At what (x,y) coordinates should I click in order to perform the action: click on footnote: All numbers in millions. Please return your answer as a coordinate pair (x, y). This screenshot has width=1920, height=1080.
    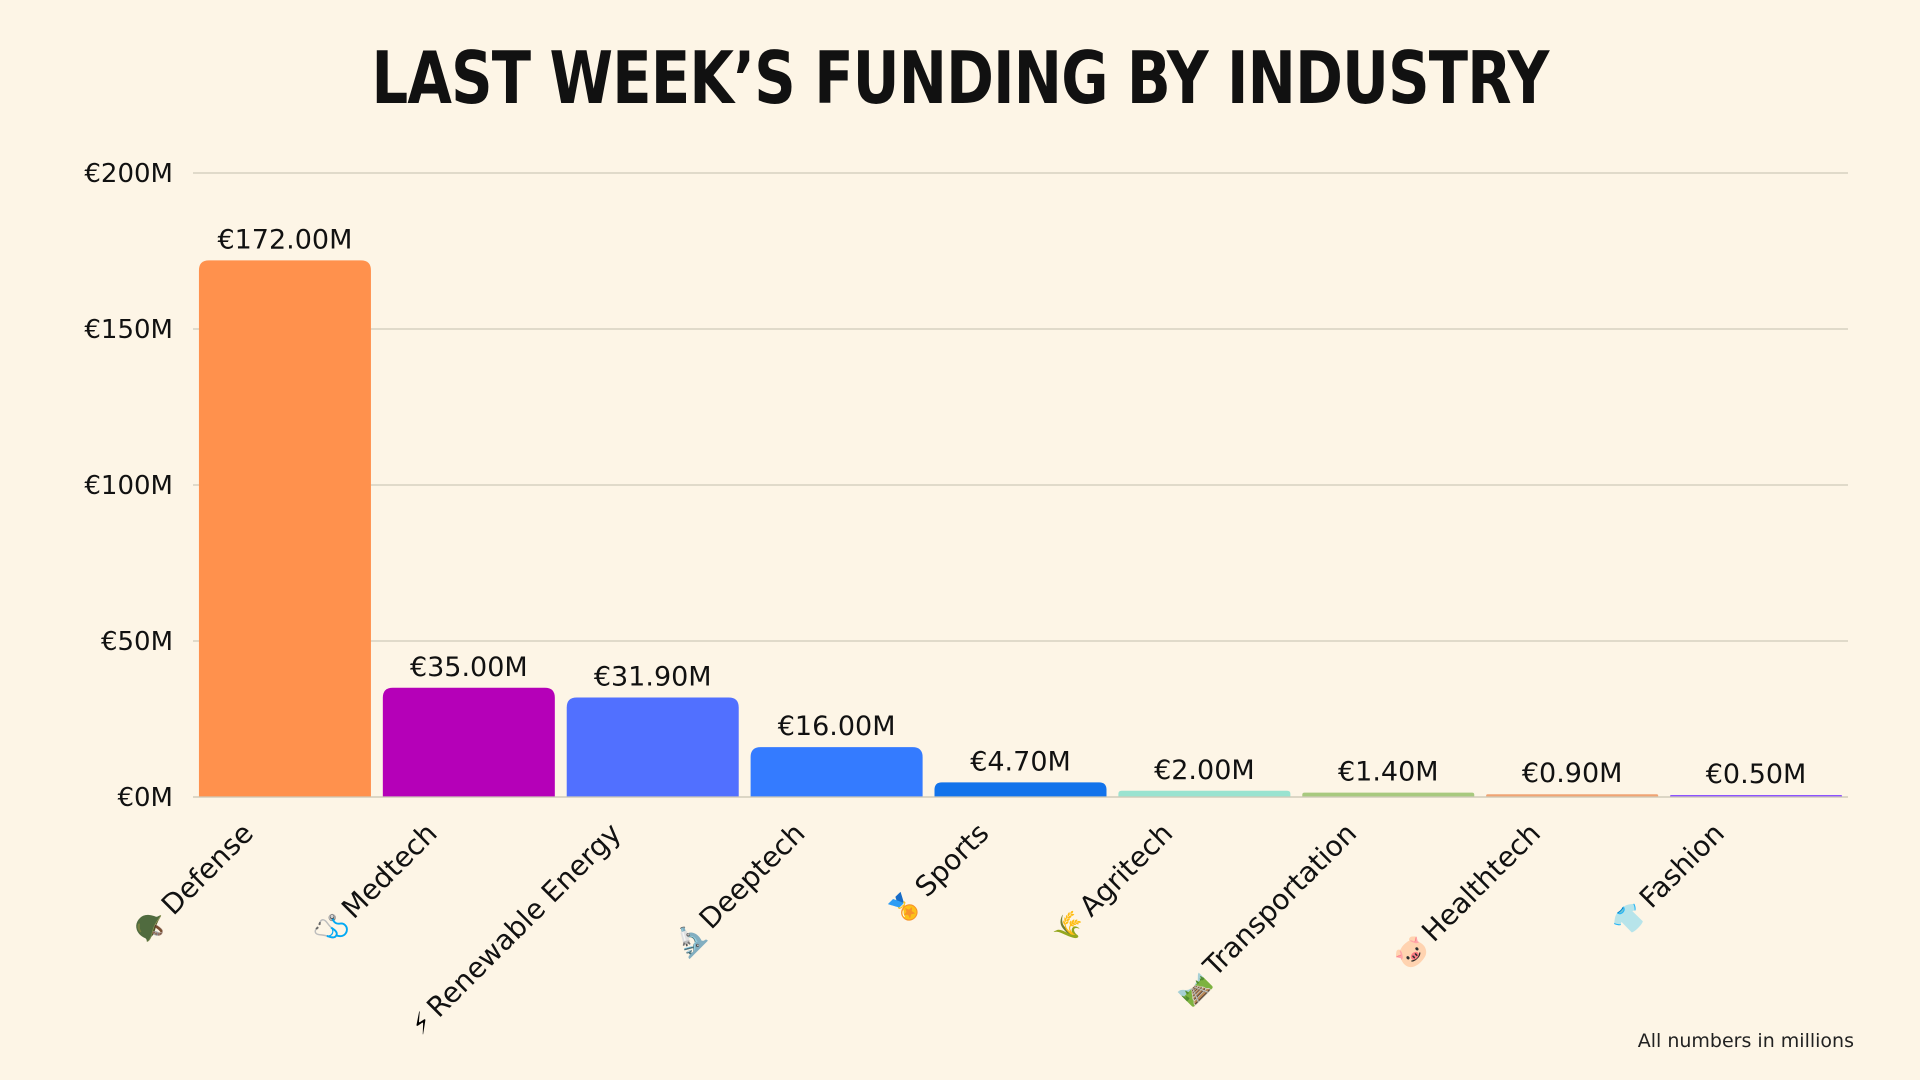
    Looking at the image, I should click on (1745, 1041).